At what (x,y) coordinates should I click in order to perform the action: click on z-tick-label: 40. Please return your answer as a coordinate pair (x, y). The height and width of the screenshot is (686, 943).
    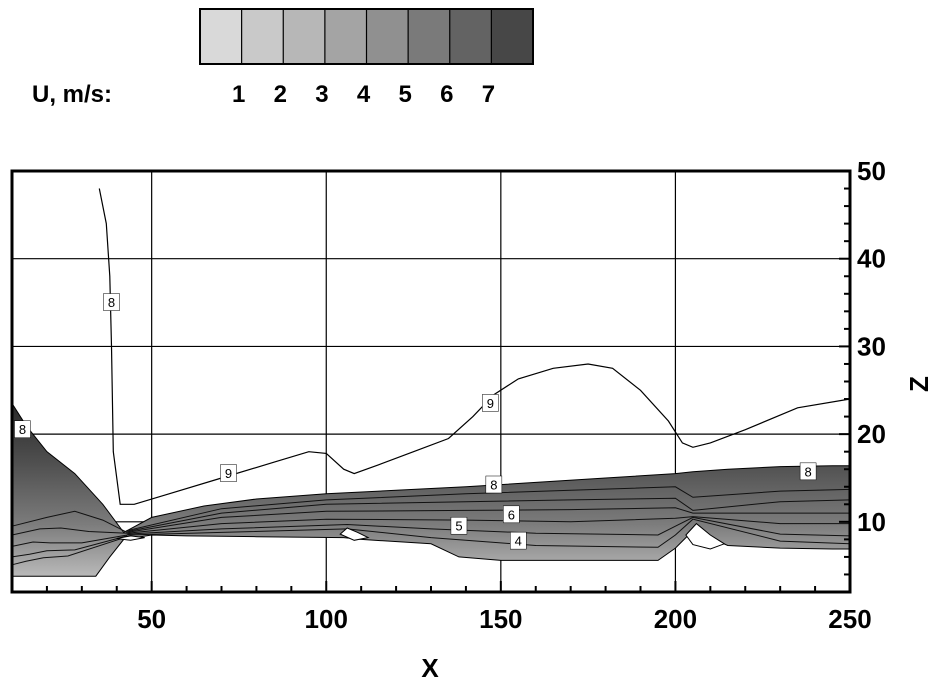
    Looking at the image, I should click on (871, 259).